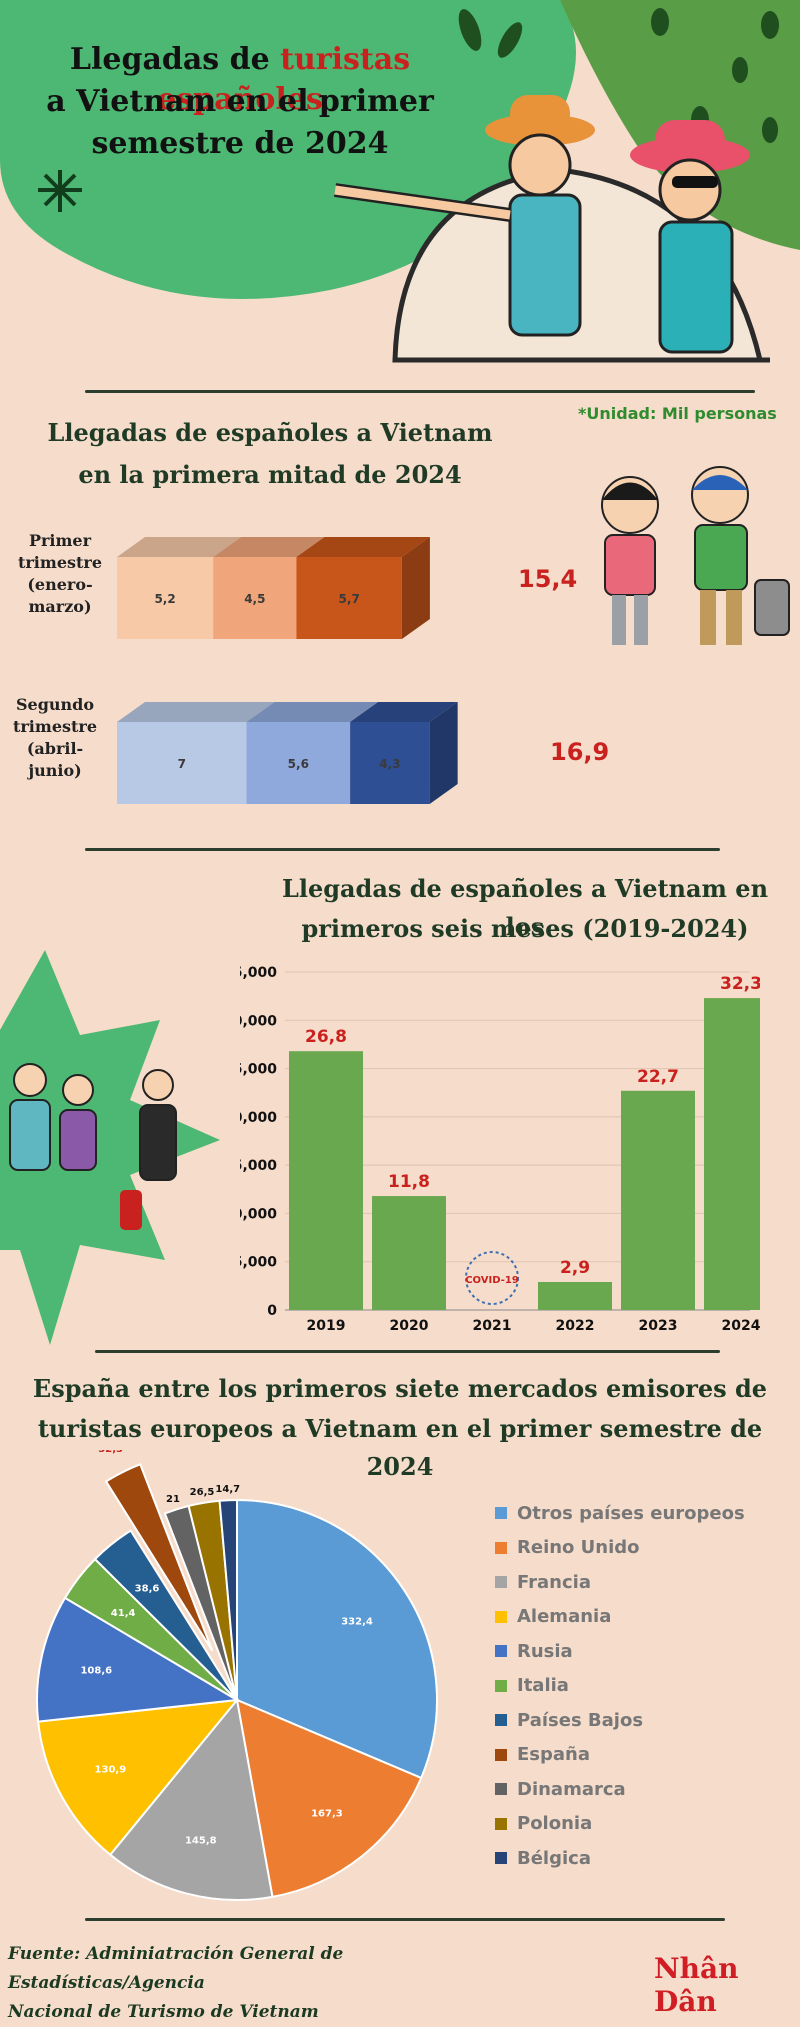 This screenshot has width=800, height=2027. I want to click on q2-label-line: (abril-, so click(55, 748).